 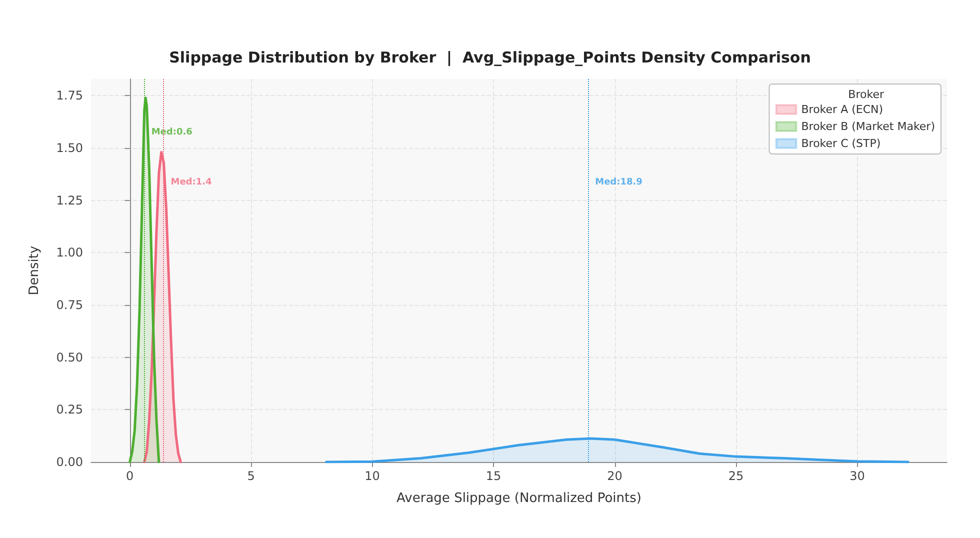 I want to click on x-tick-label: 30, so click(x=857, y=476).